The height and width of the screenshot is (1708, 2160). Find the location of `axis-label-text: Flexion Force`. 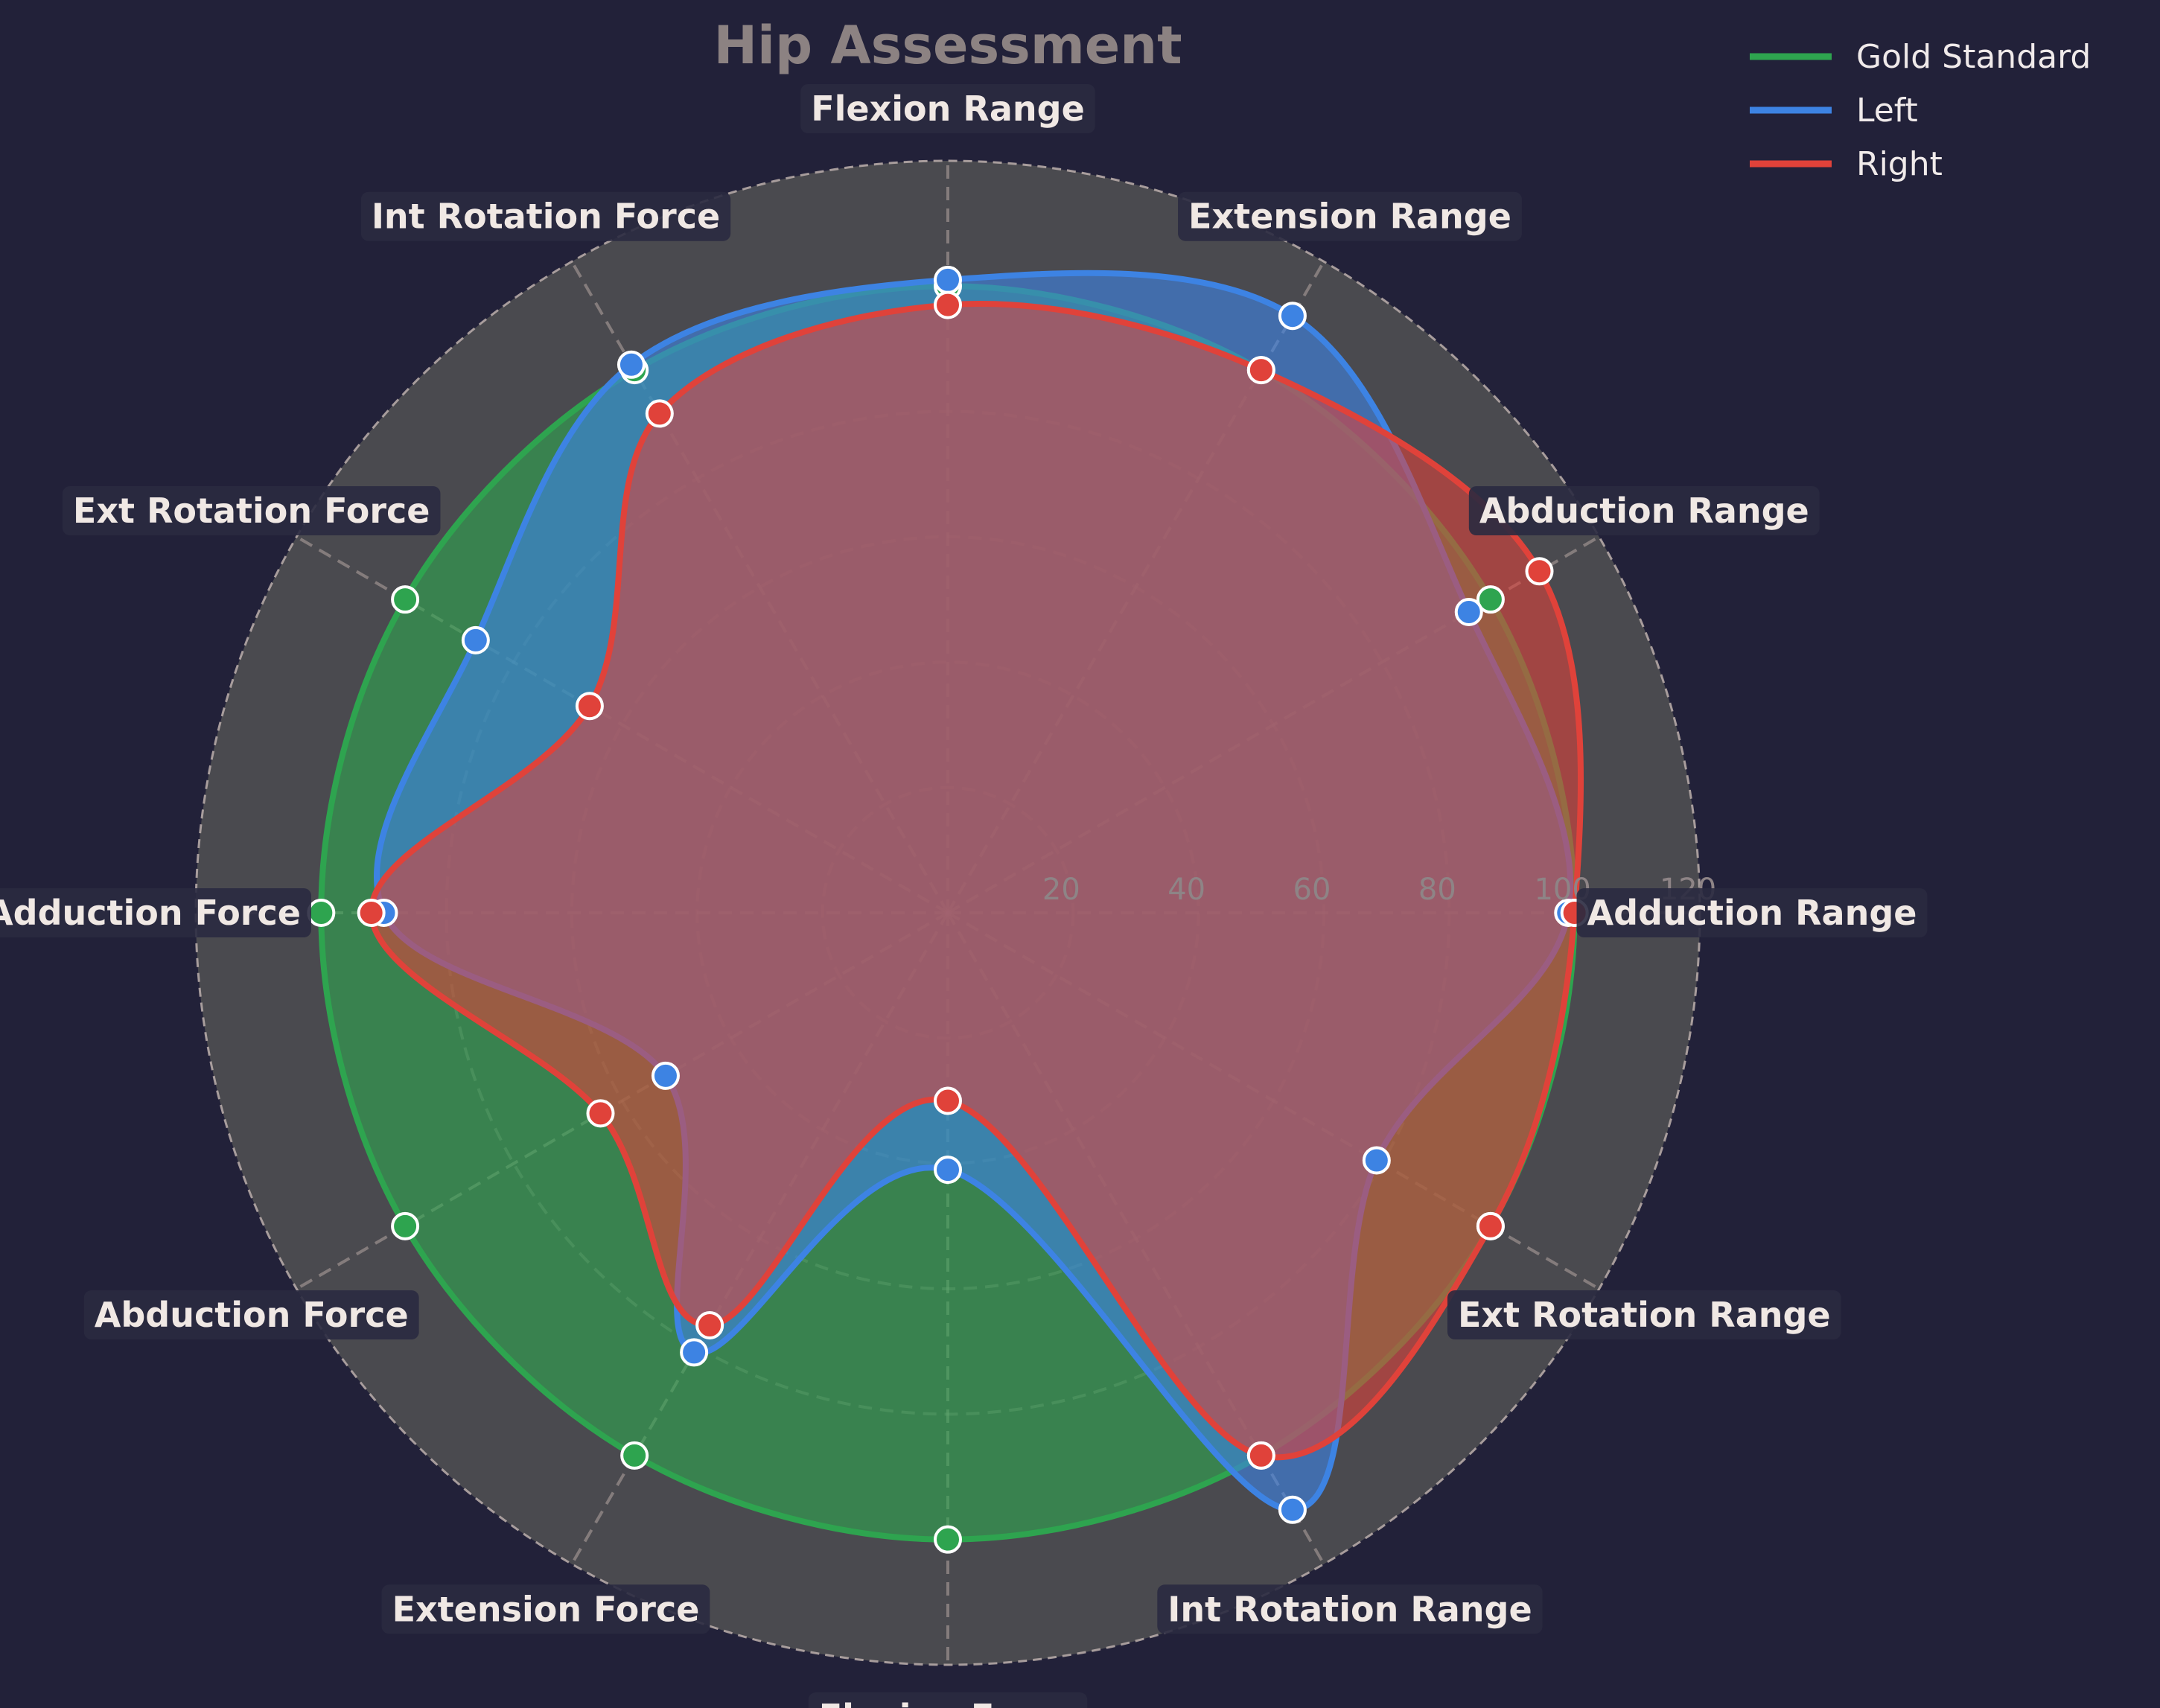

axis-label-text: Flexion Force is located at coordinates (948, 1702).